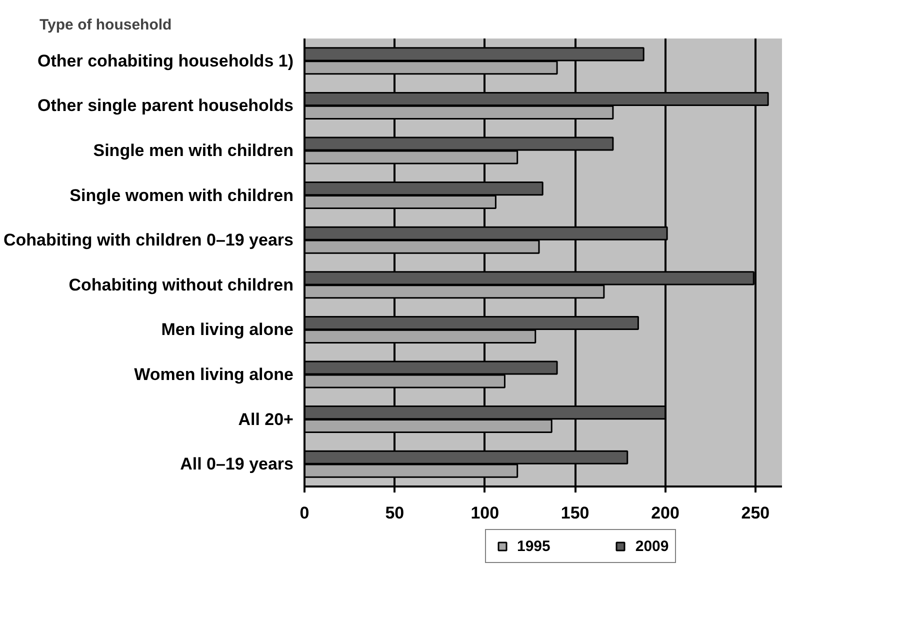 The height and width of the screenshot is (619, 903). I want to click on y-tick-label: Other single parent households, so click(166, 106).